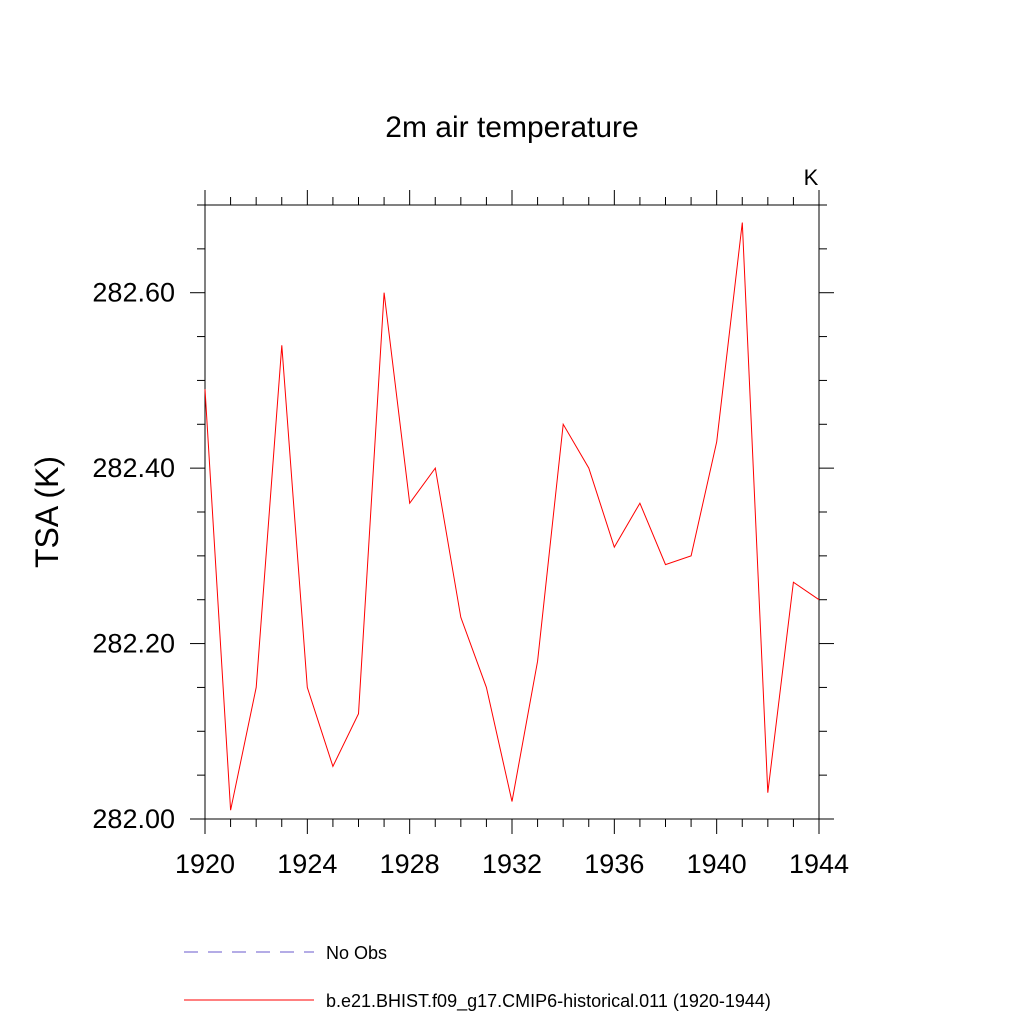  I want to click on x-tick-label: 1940, so click(717, 864).